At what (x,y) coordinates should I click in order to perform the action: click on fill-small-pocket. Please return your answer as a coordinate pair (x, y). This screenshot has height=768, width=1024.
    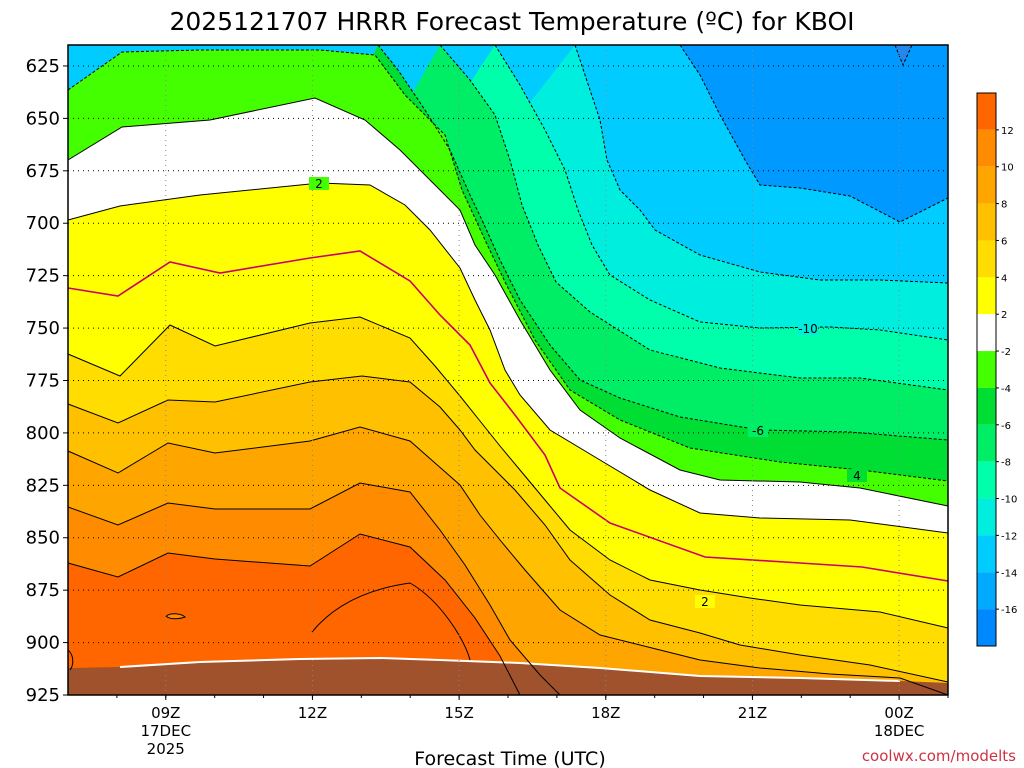
    Looking at the image, I should click on (175, 616).